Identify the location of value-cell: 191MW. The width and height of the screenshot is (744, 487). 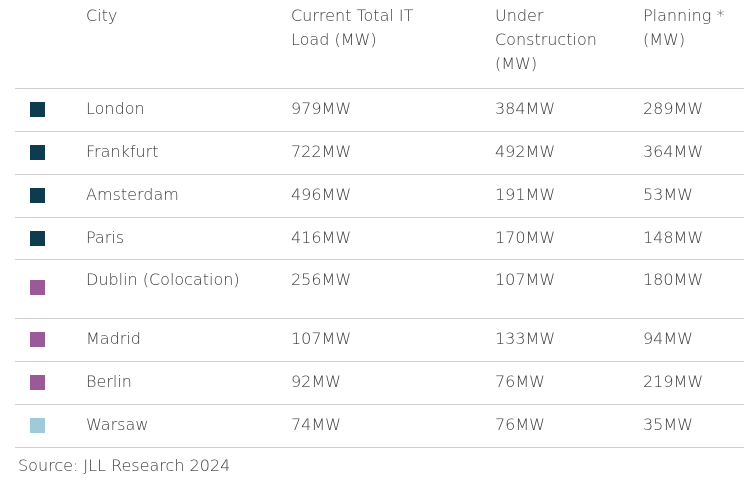
(525, 194).